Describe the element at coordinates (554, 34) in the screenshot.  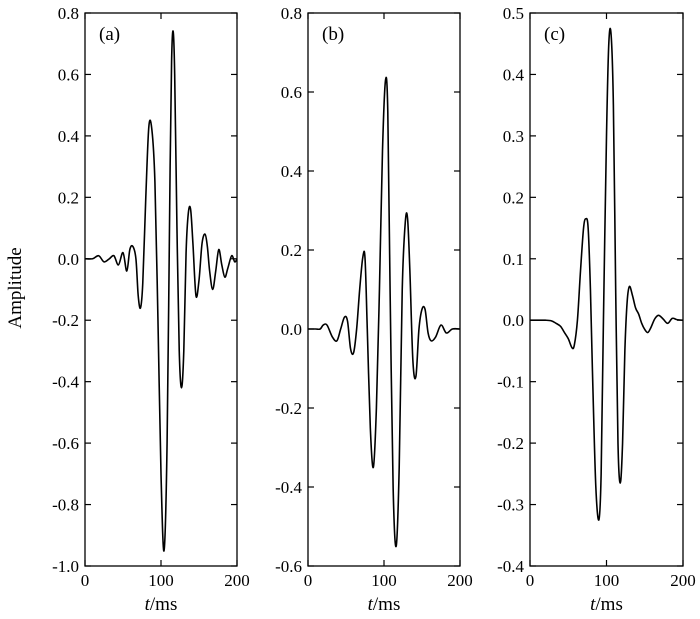
I see `panel-label: (c)` at that location.